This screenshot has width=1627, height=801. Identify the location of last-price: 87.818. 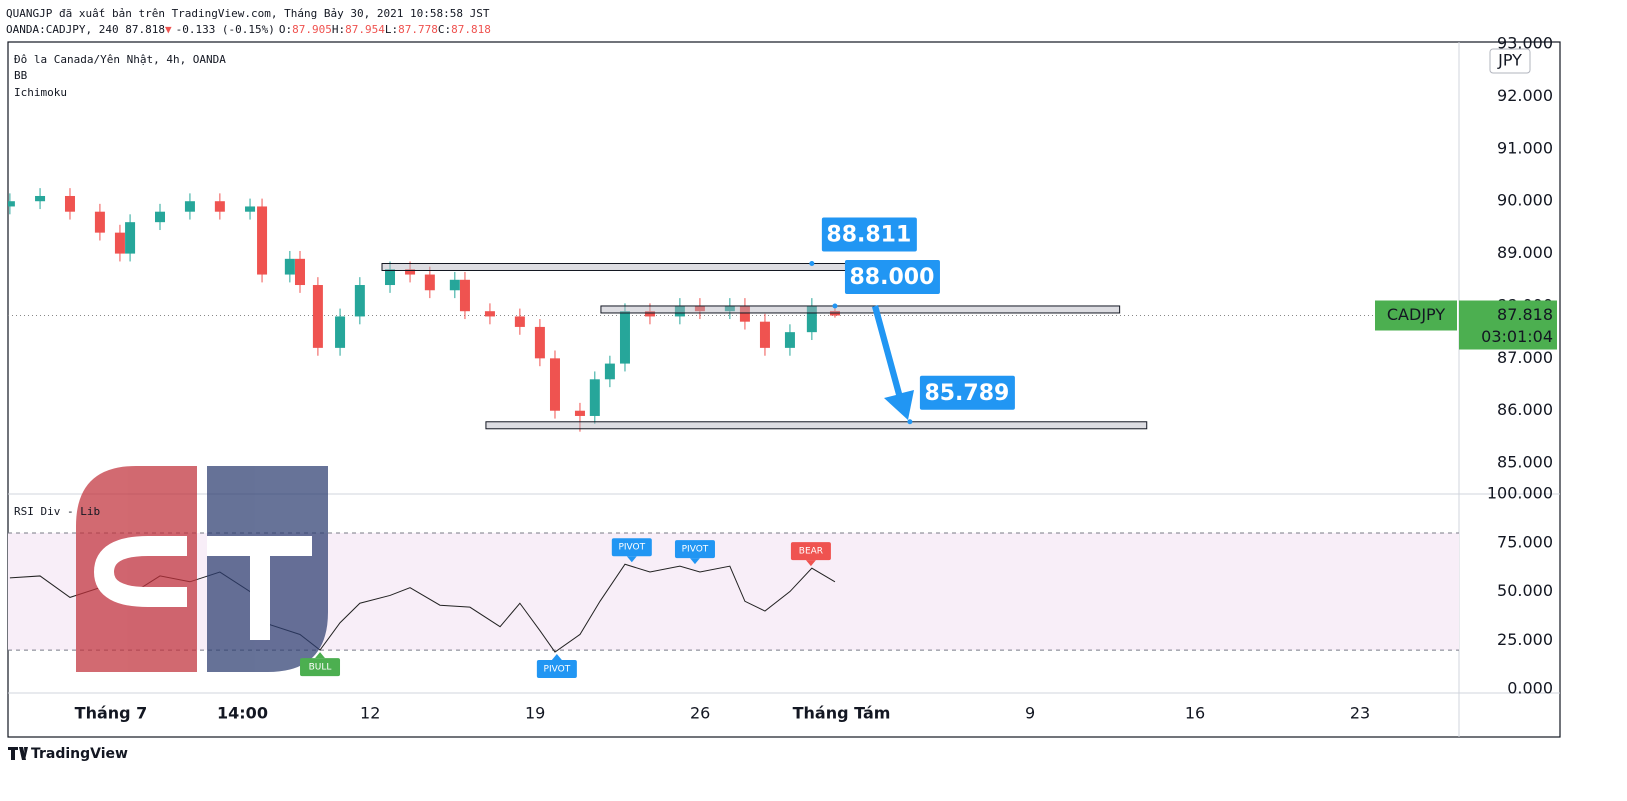
(1525, 314).